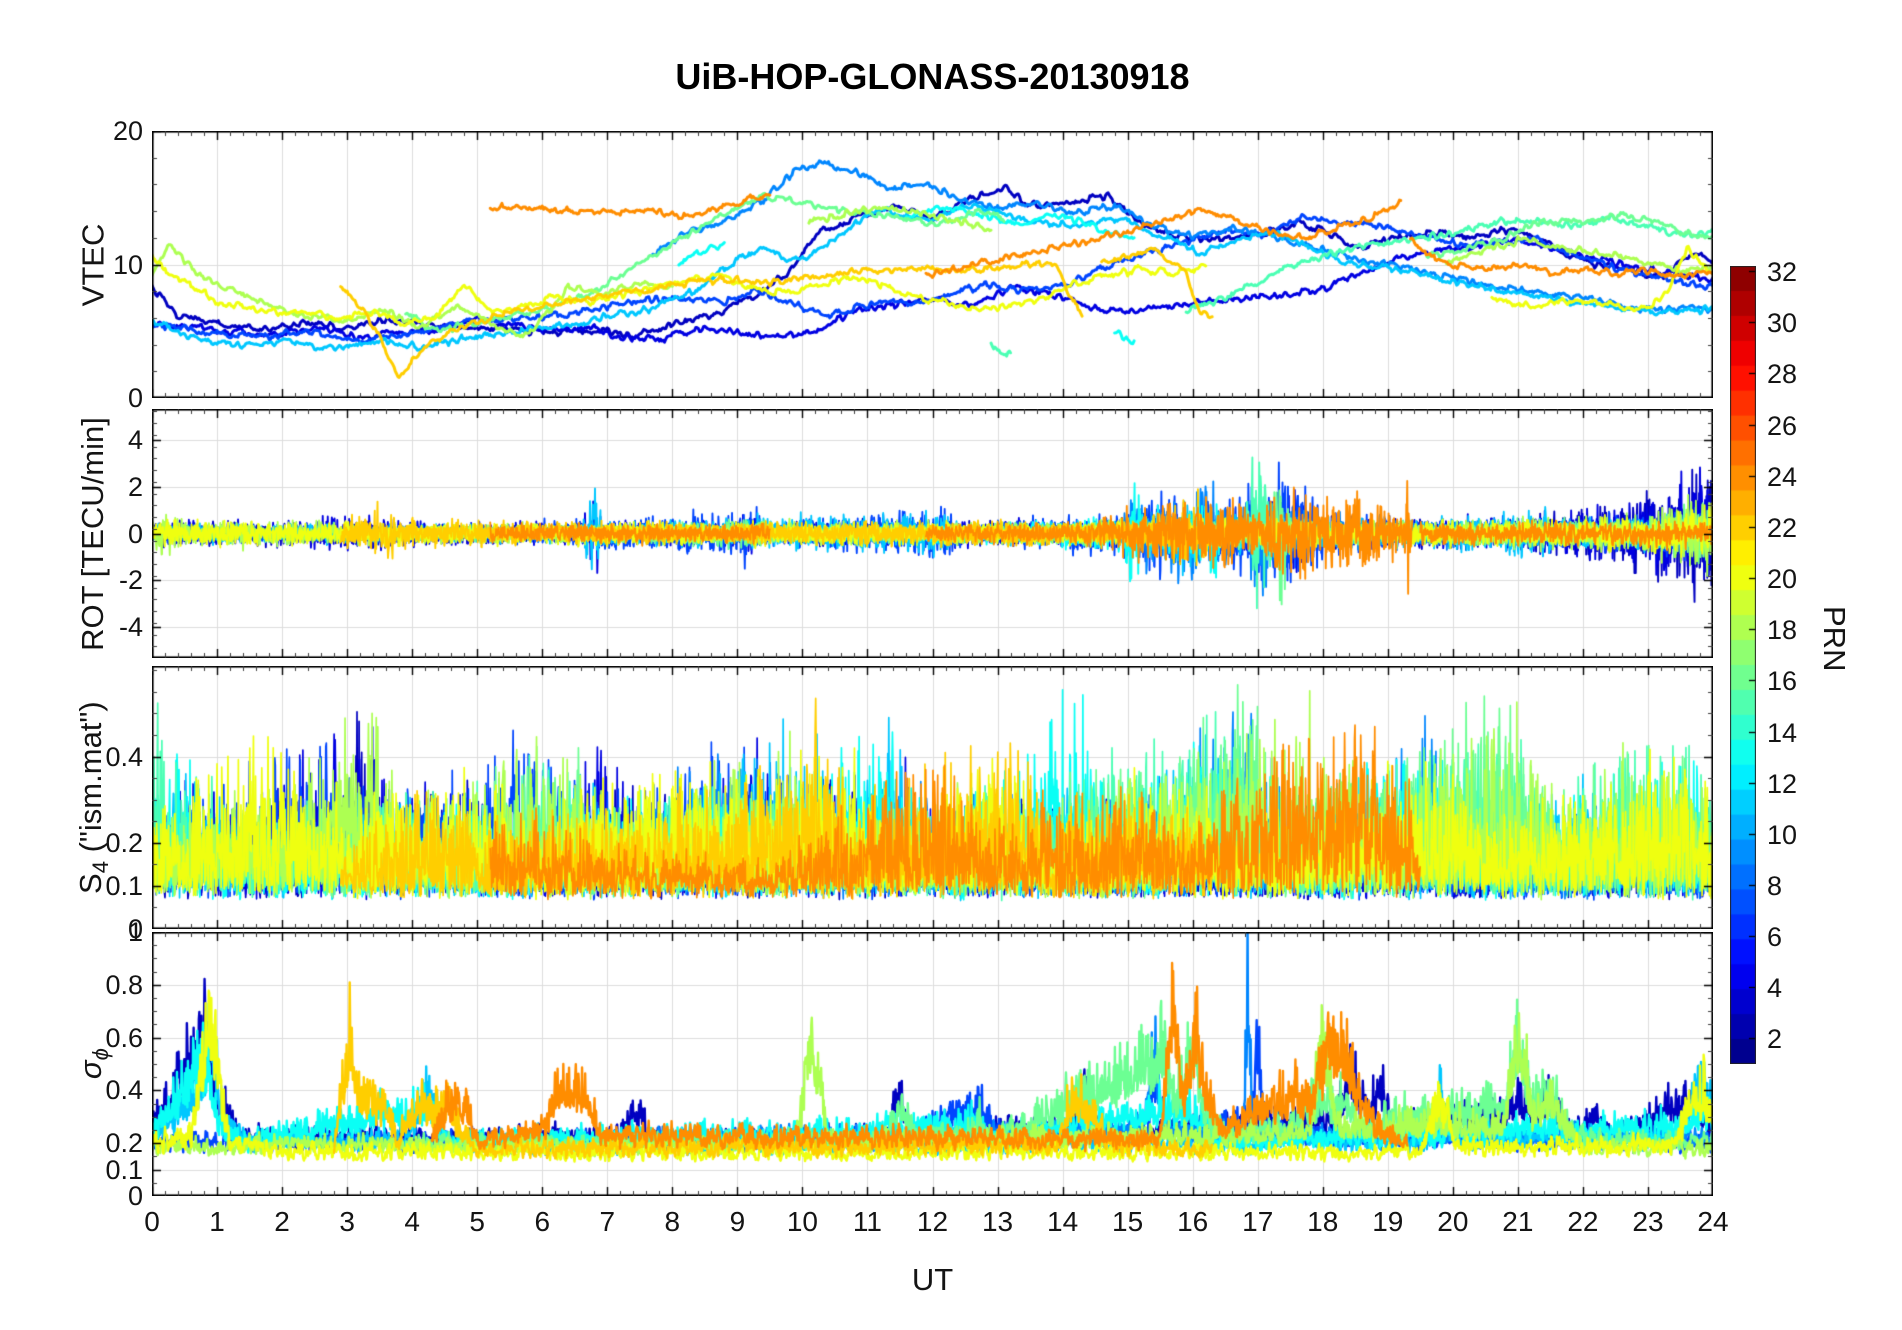 This screenshot has width=1902, height=1330. I want to click on x-tick-label: 9, so click(737, 1221).